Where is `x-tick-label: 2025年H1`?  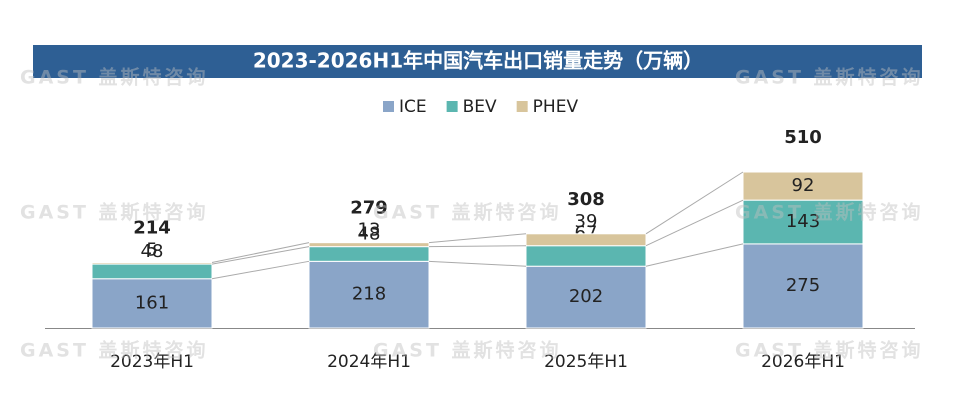
x-tick-label: 2025年H1 is located at coordinates (586, 362).